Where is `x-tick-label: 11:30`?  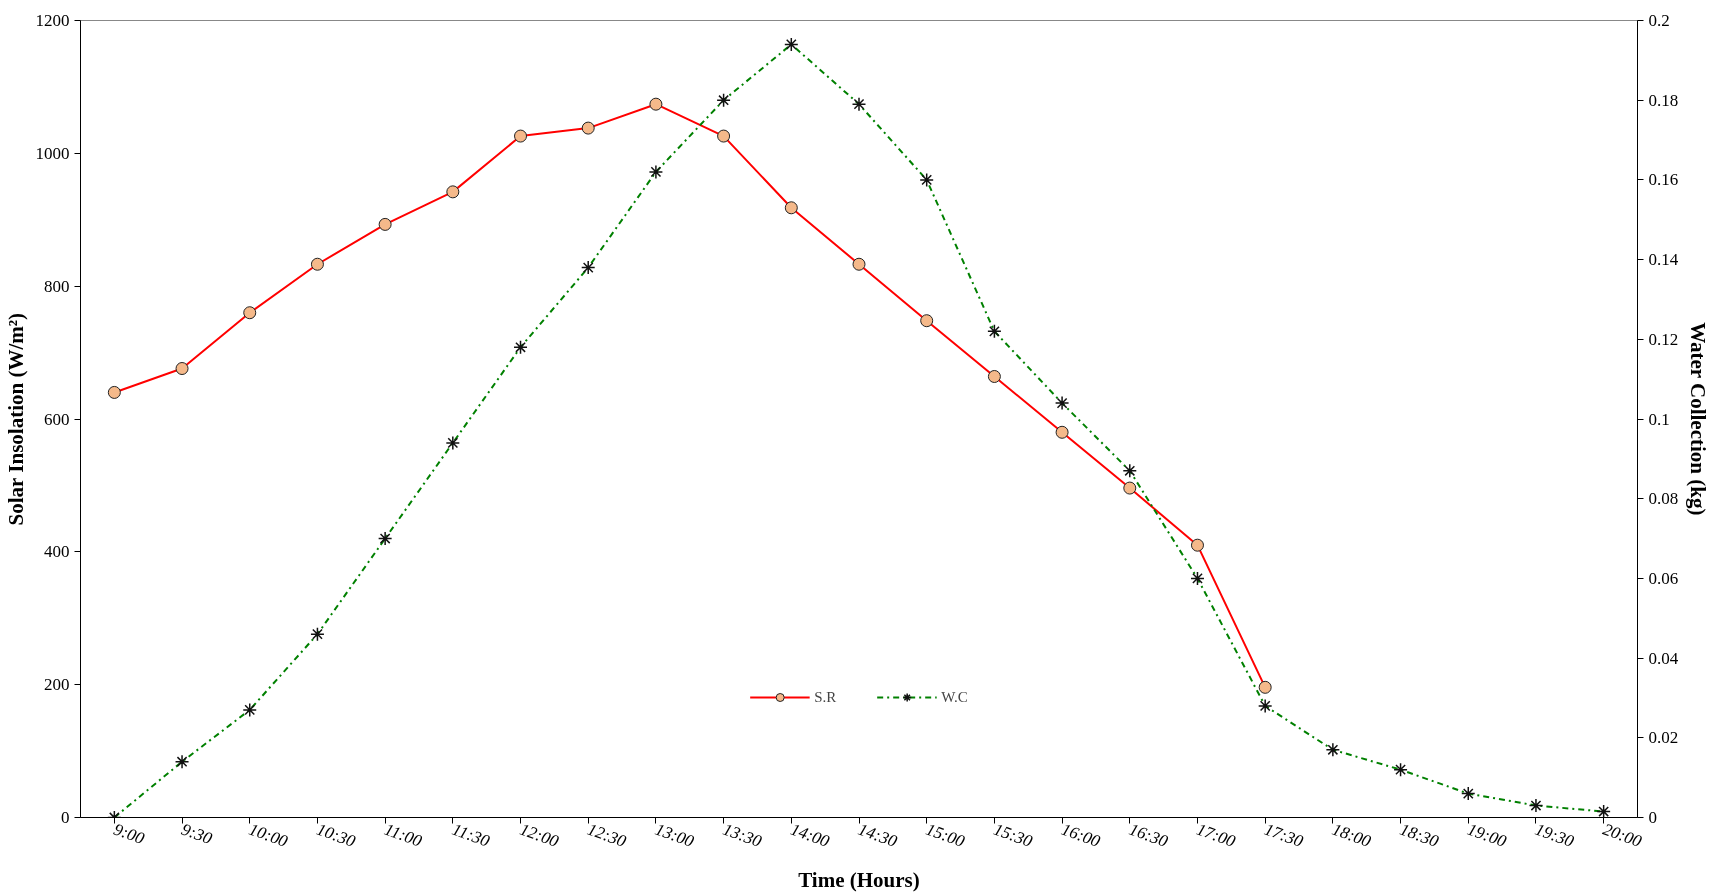
x-tick-label: 11:30 is located at coordinates (471, 835).